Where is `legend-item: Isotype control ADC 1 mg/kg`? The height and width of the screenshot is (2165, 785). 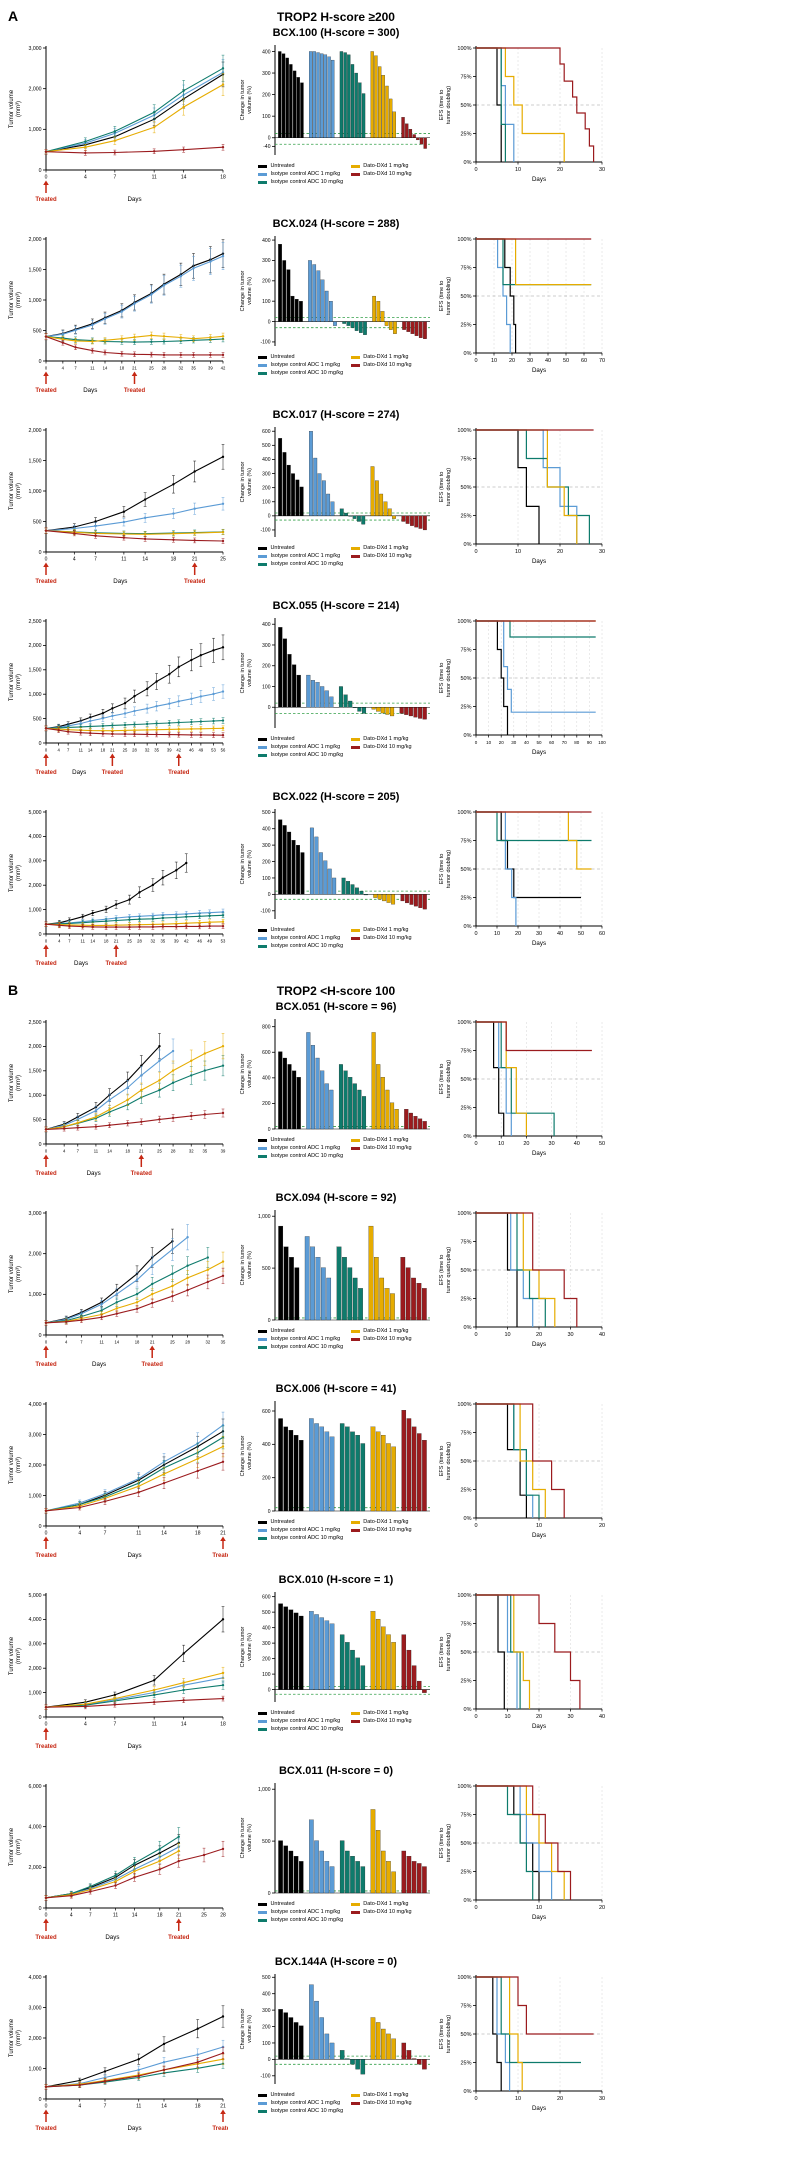 legend-item: Isotype control ADC 1 mg/kg is located at coordinates (300, 747).